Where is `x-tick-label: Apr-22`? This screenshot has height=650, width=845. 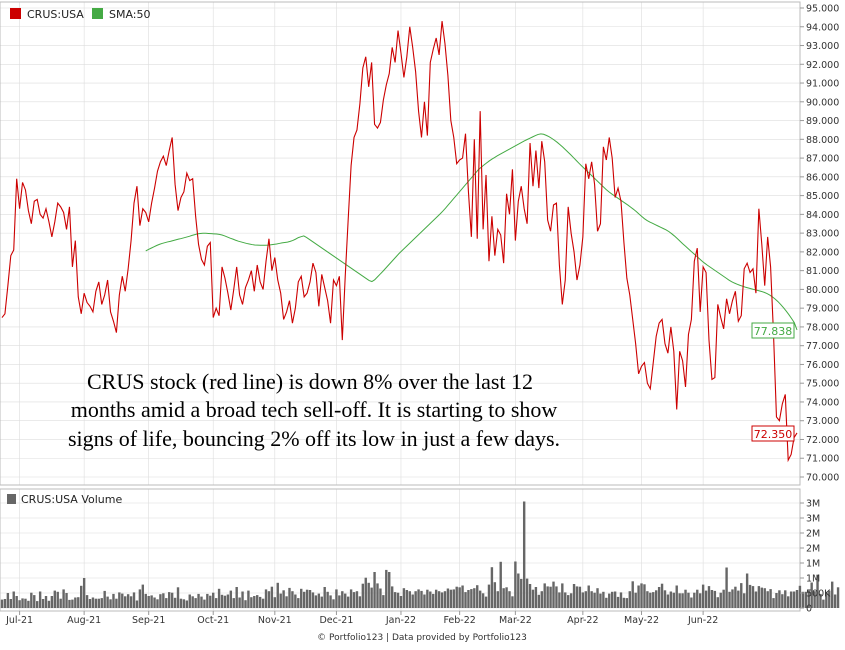 x-tick-label: Apr-22 is located at coordinates (582, 620).